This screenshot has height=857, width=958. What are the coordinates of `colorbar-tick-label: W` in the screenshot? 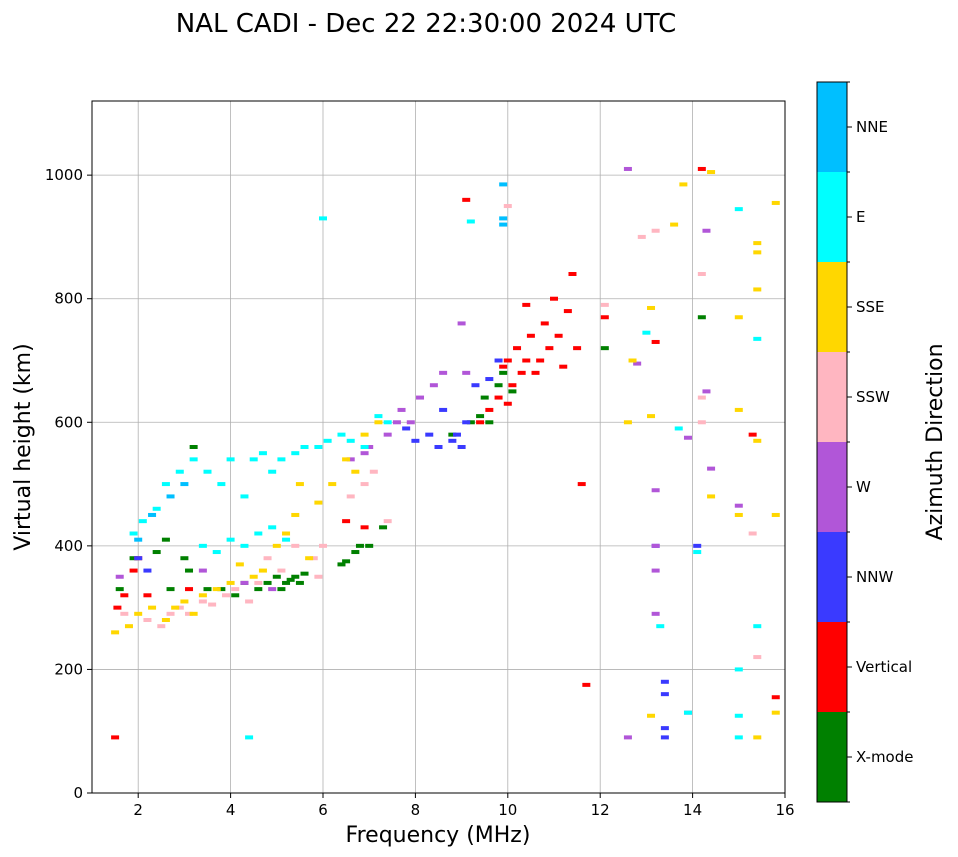 It's located at (863, 487).